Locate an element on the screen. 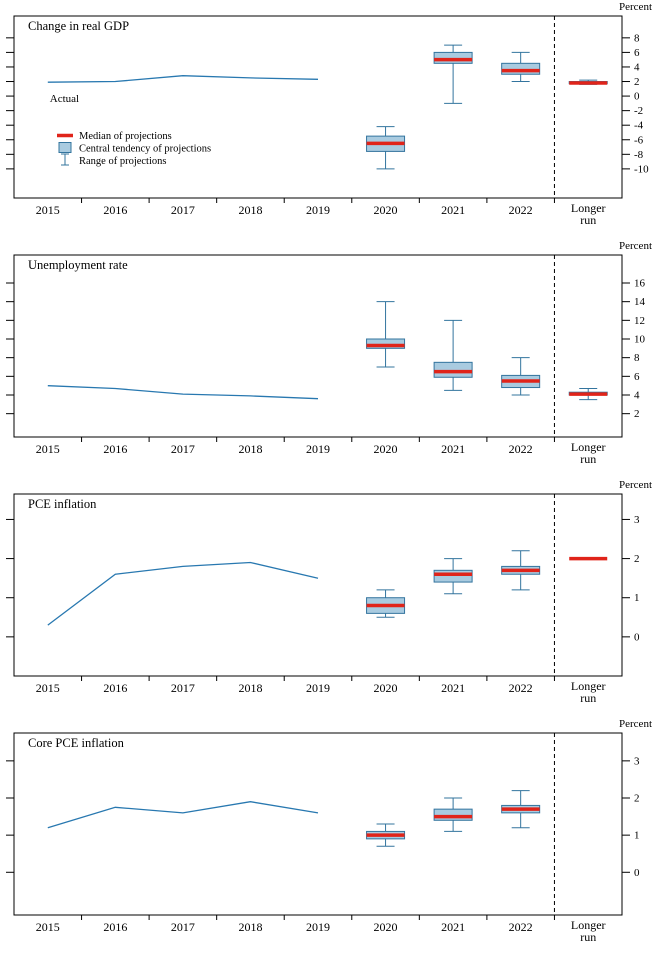 The height and width of the screenshot is (957, 670). chart-title: Unemployment rate is located at coordinates (78, 265).